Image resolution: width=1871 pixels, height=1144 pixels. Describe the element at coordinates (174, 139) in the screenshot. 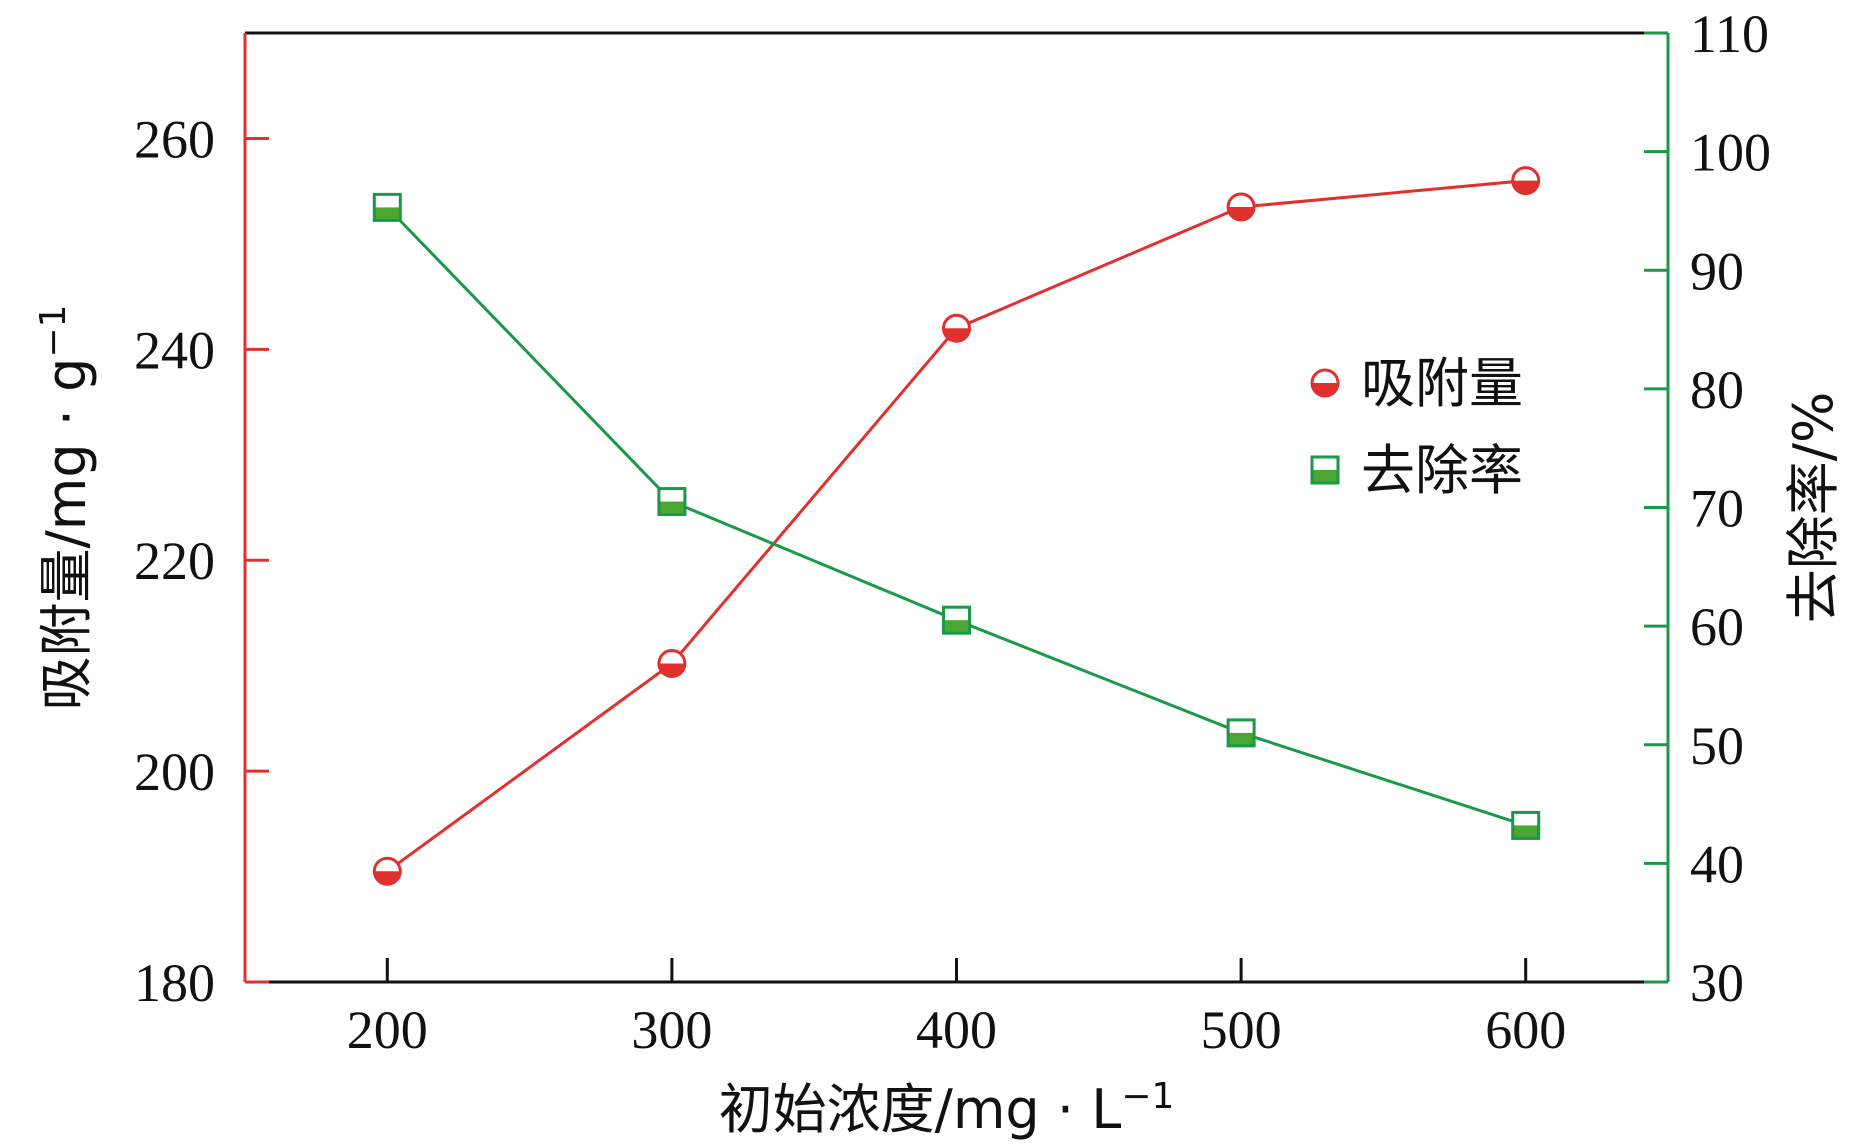

I see `left-y-tick-label: 260` at that location.